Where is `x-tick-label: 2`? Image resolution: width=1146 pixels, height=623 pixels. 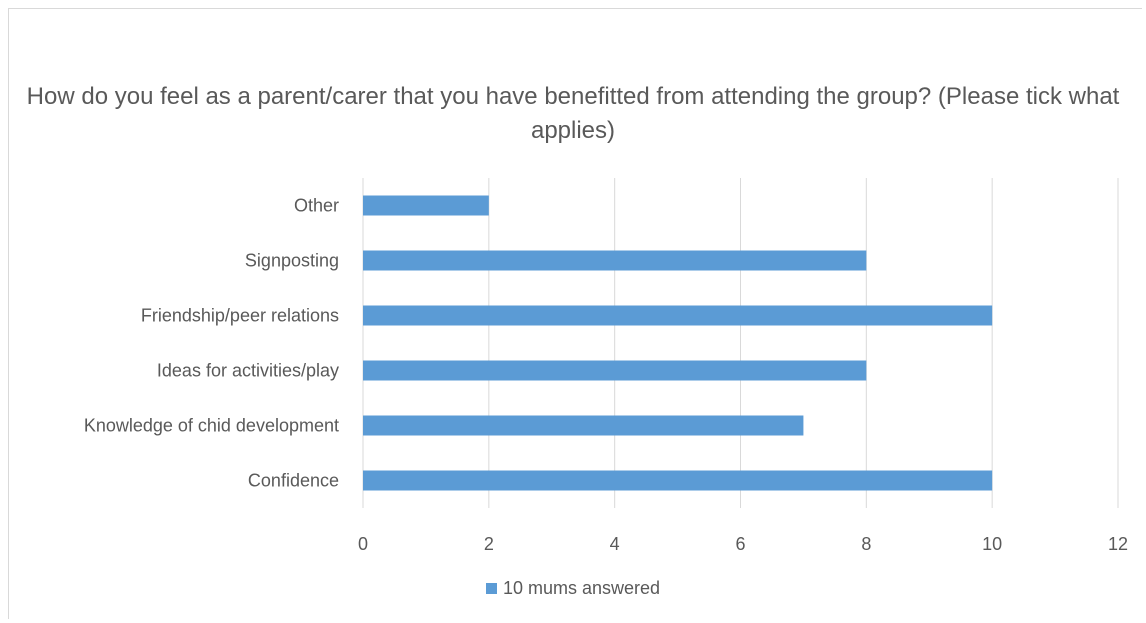
x-tick-label: 2 is located at coordinates (489, 544).